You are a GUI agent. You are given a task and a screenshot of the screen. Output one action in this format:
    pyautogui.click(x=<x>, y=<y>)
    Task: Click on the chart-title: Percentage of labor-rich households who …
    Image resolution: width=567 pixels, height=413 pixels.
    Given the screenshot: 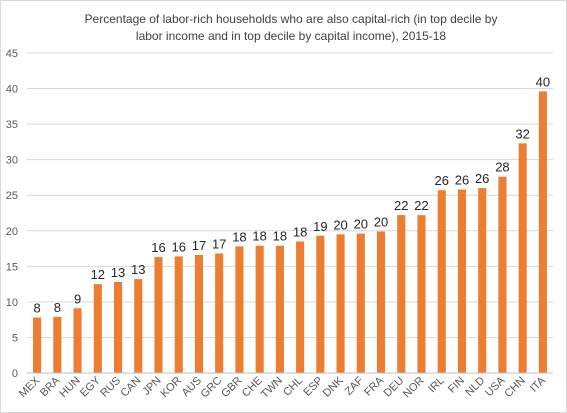 What is the action you would take?
    pyautogui.click(x=291, y=28)
    